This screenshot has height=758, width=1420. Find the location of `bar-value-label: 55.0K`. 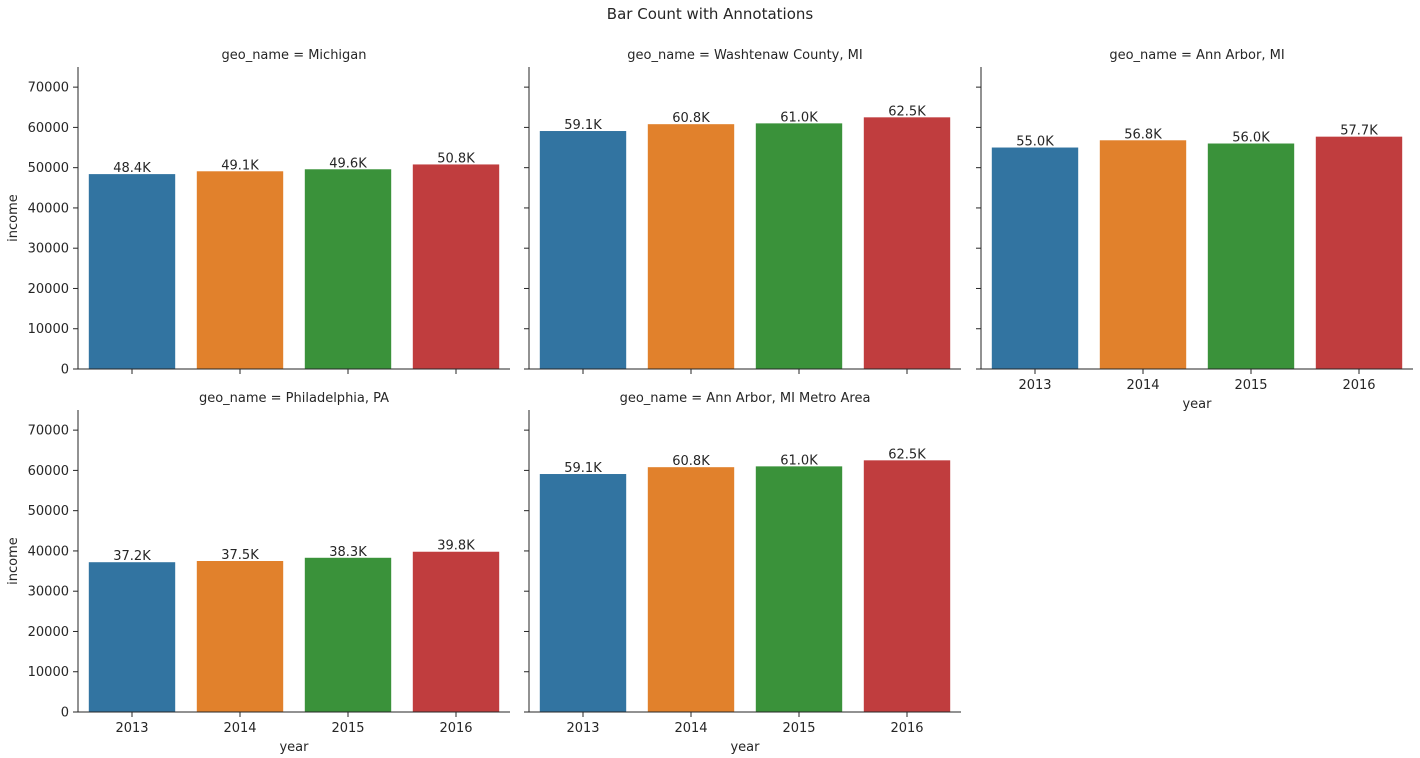

bar-value-label: 55.0K is located at coordinates (1035, 142).